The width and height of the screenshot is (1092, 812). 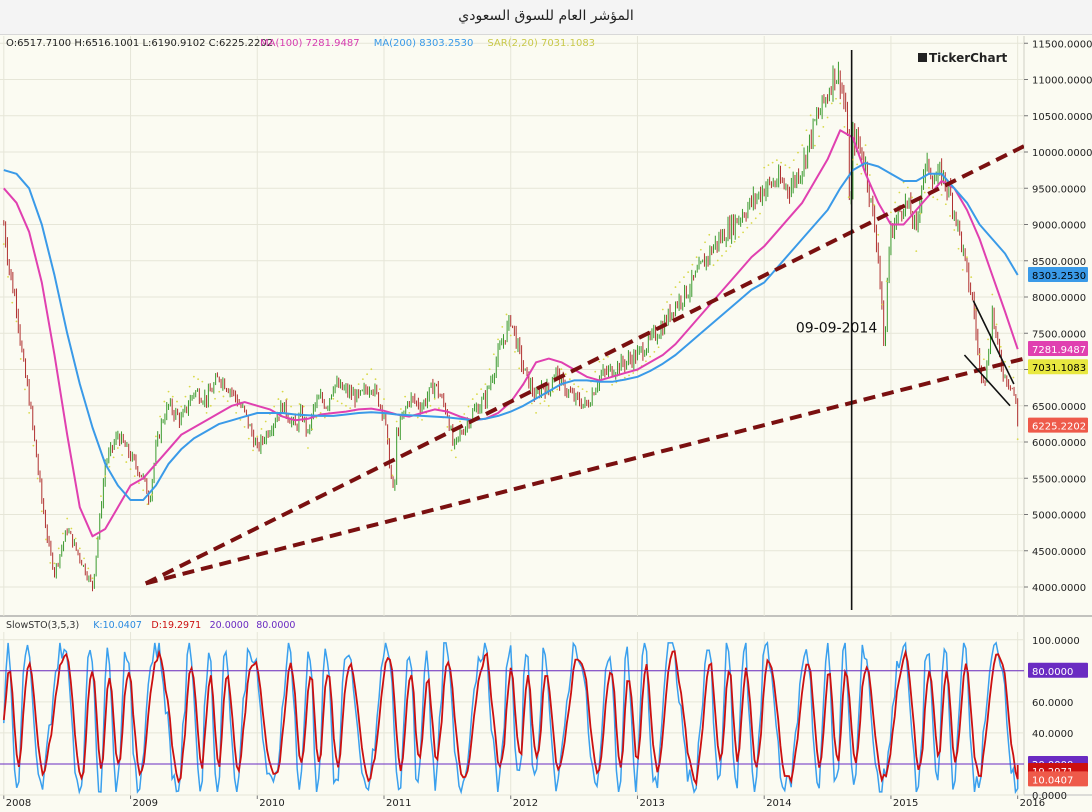 I want to click on time-tick-label: 2015, so click(x=905, y=803).